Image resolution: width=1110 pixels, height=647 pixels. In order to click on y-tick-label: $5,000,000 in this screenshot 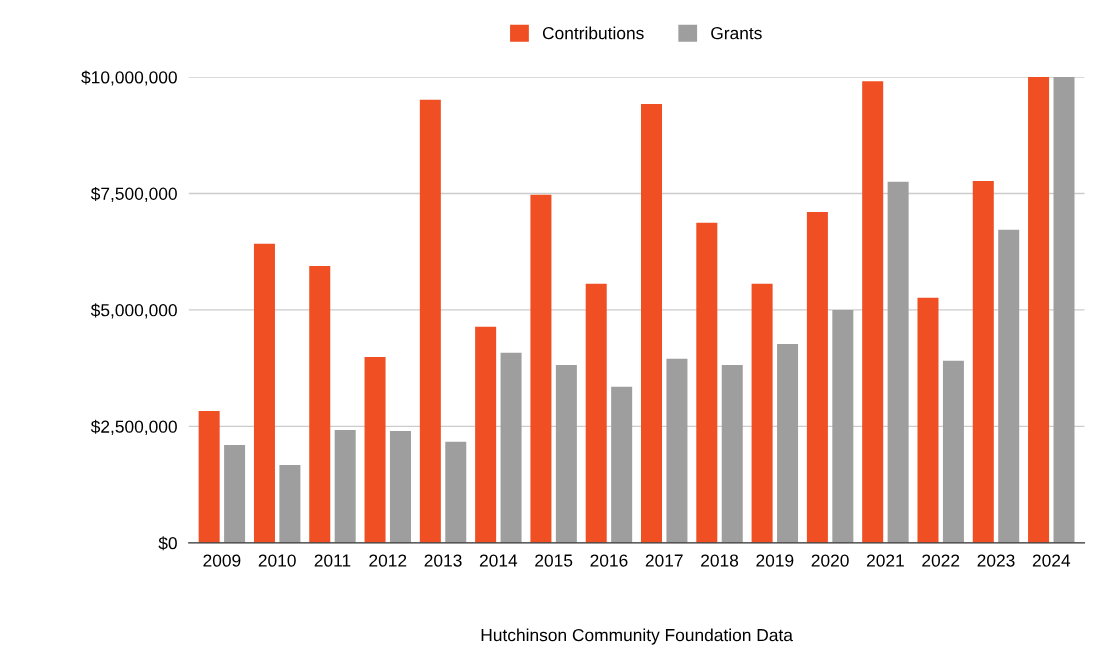, I will do `click(133, 311)`.